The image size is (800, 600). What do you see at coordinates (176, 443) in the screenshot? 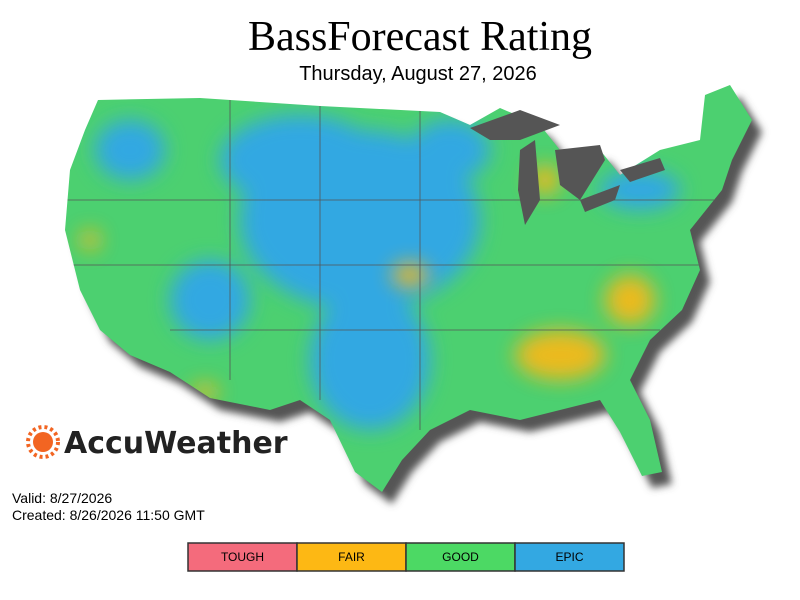
I see `brand-name: AccuWeather` at bounding box center [176, 443].